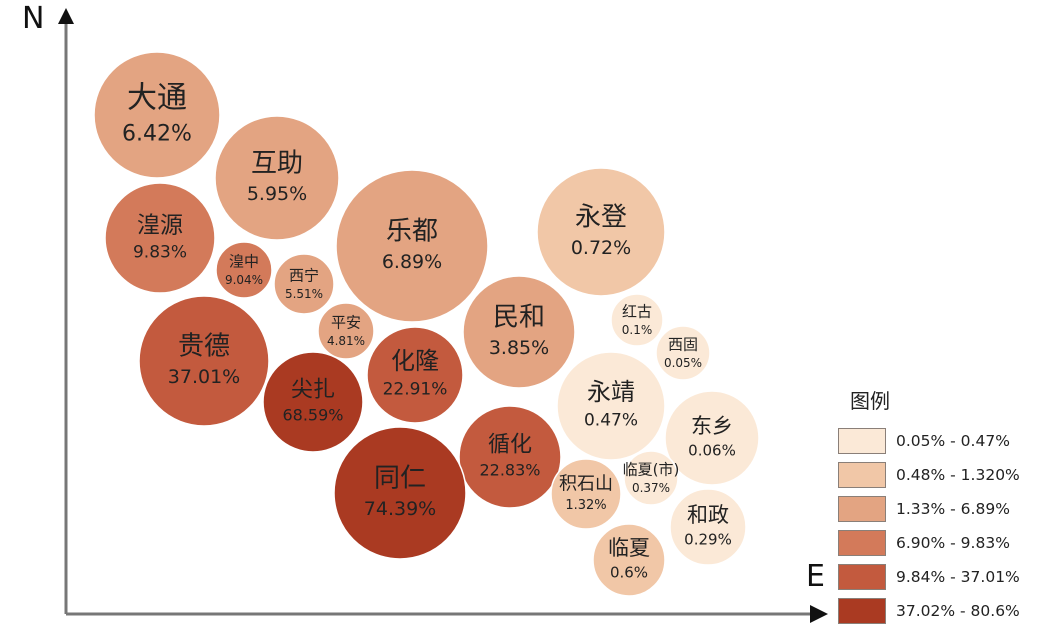 The width and height of the screenshot is (1060, 628). I want to click on bubble-name-5: 湟中, so click(244, 261).